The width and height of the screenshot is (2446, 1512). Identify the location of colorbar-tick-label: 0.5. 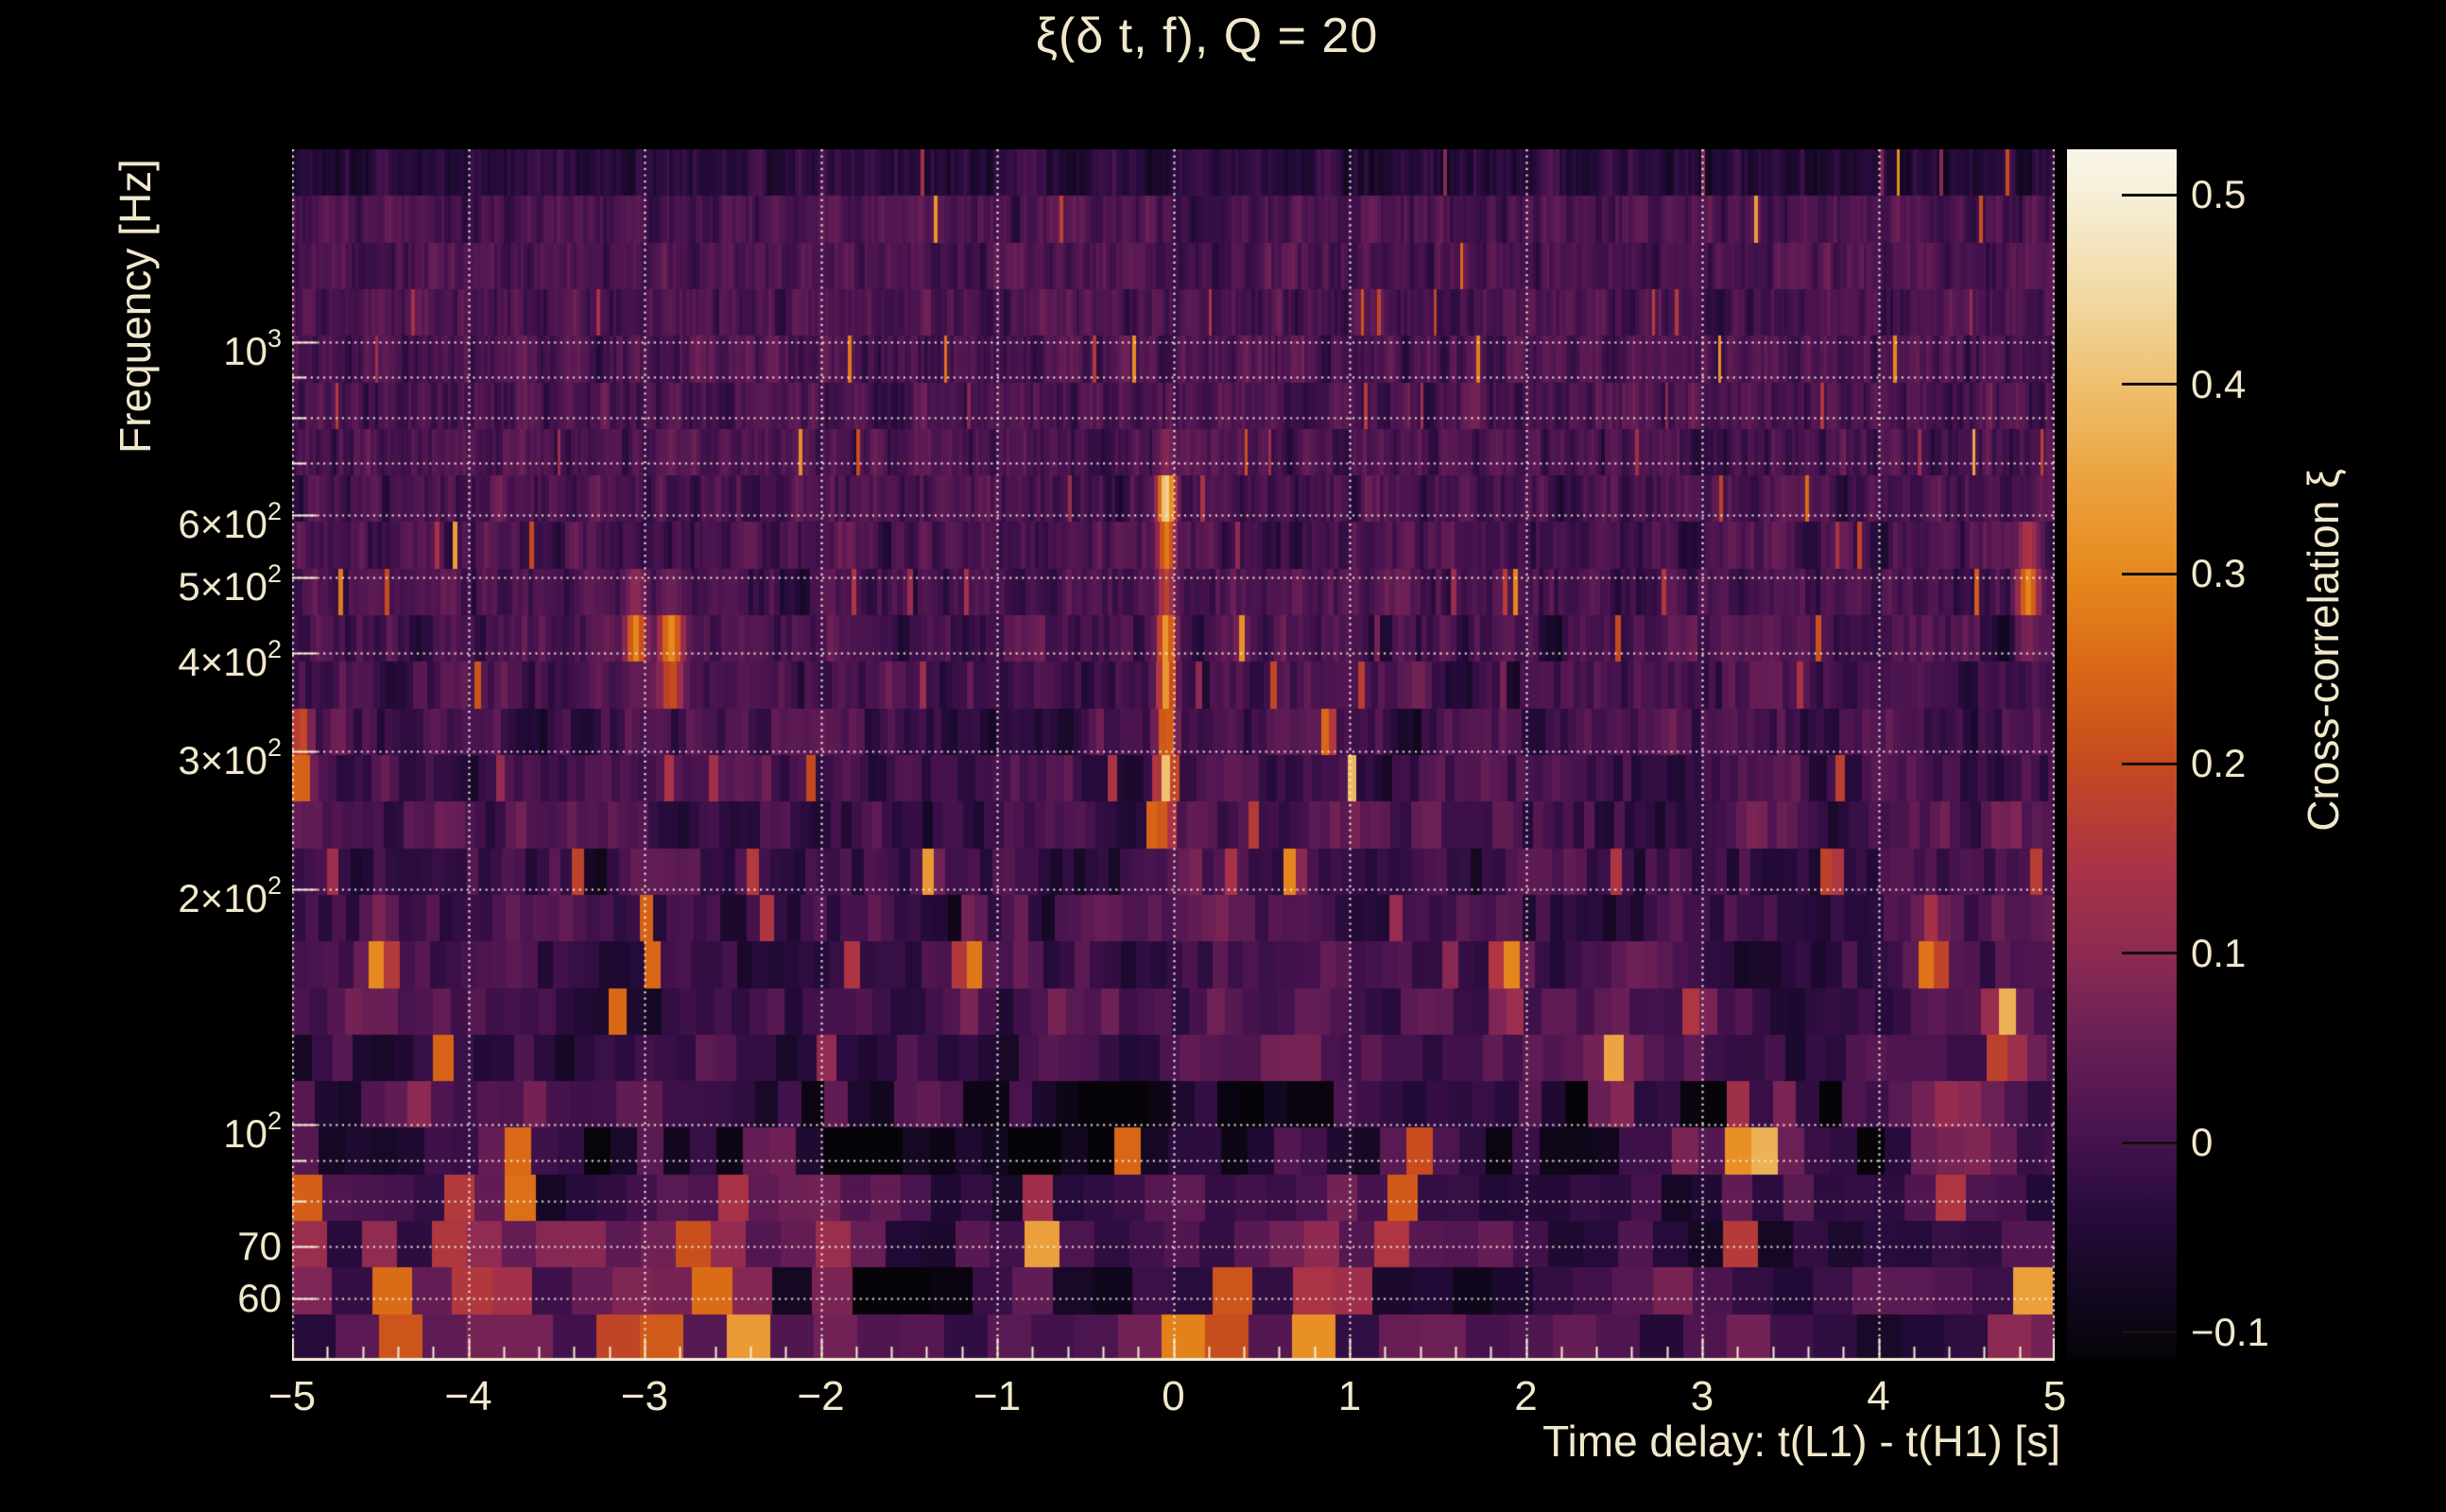
(2219, 194).